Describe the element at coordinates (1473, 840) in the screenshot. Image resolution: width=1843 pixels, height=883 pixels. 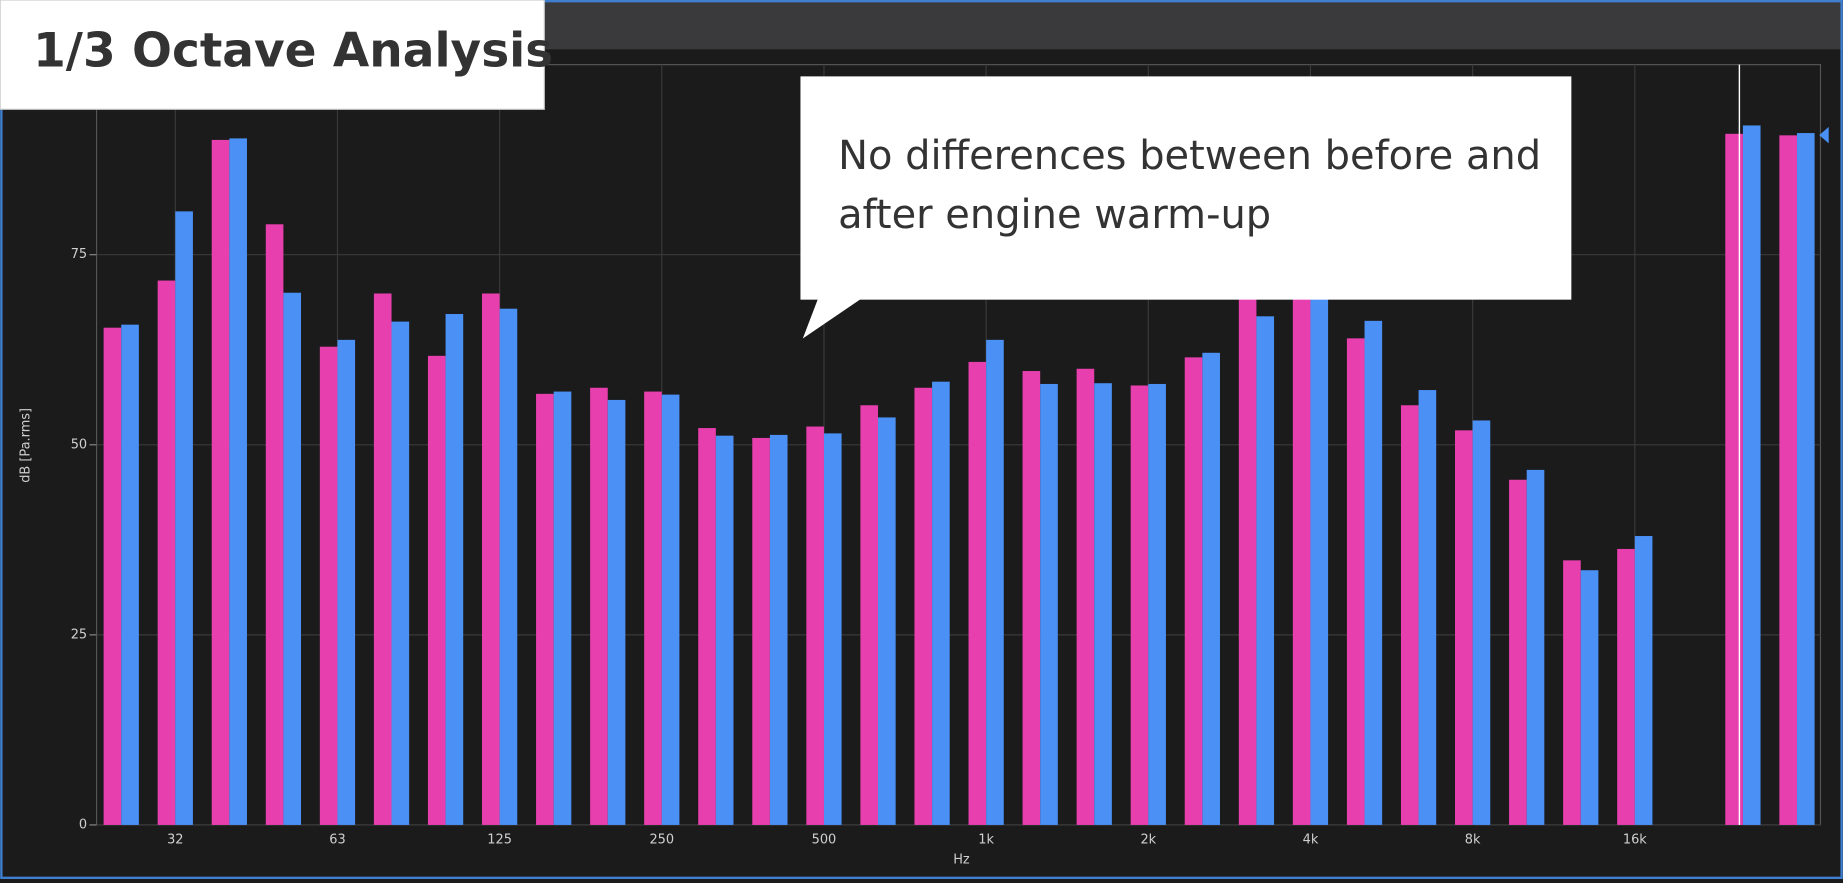
I see `x-tick-label: 8k` at that location.